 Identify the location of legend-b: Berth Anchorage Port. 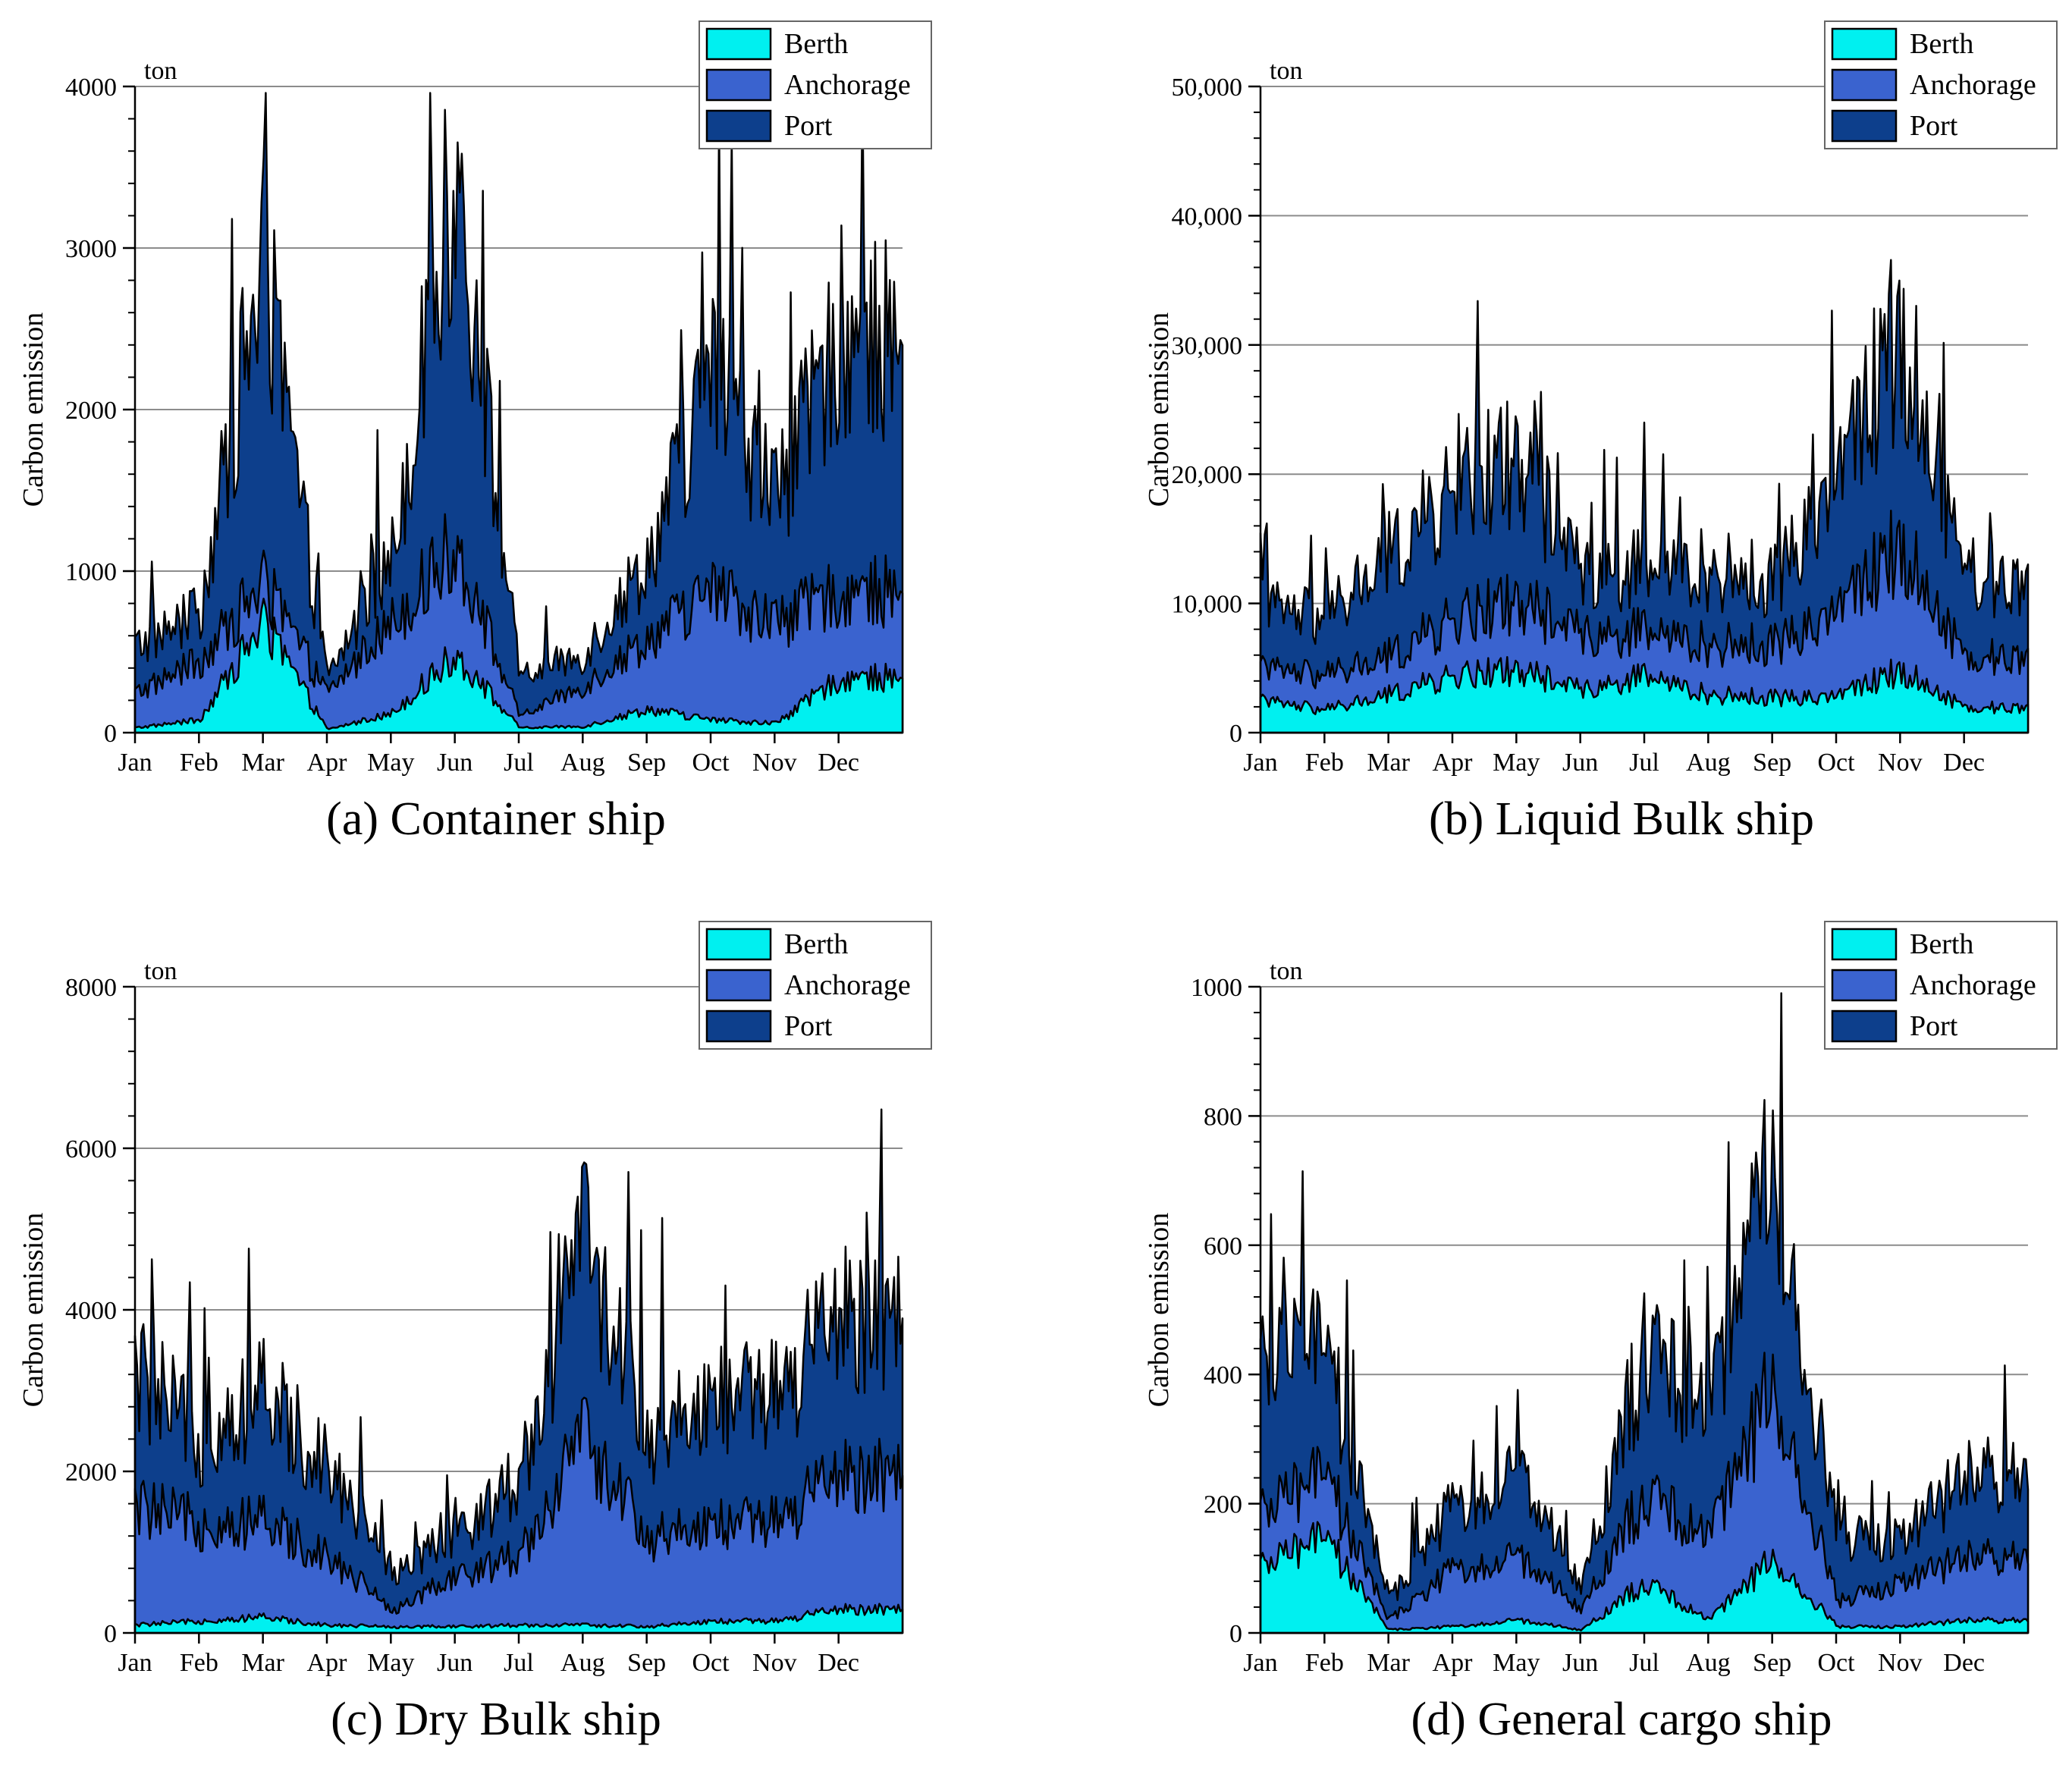
(1941, 85).